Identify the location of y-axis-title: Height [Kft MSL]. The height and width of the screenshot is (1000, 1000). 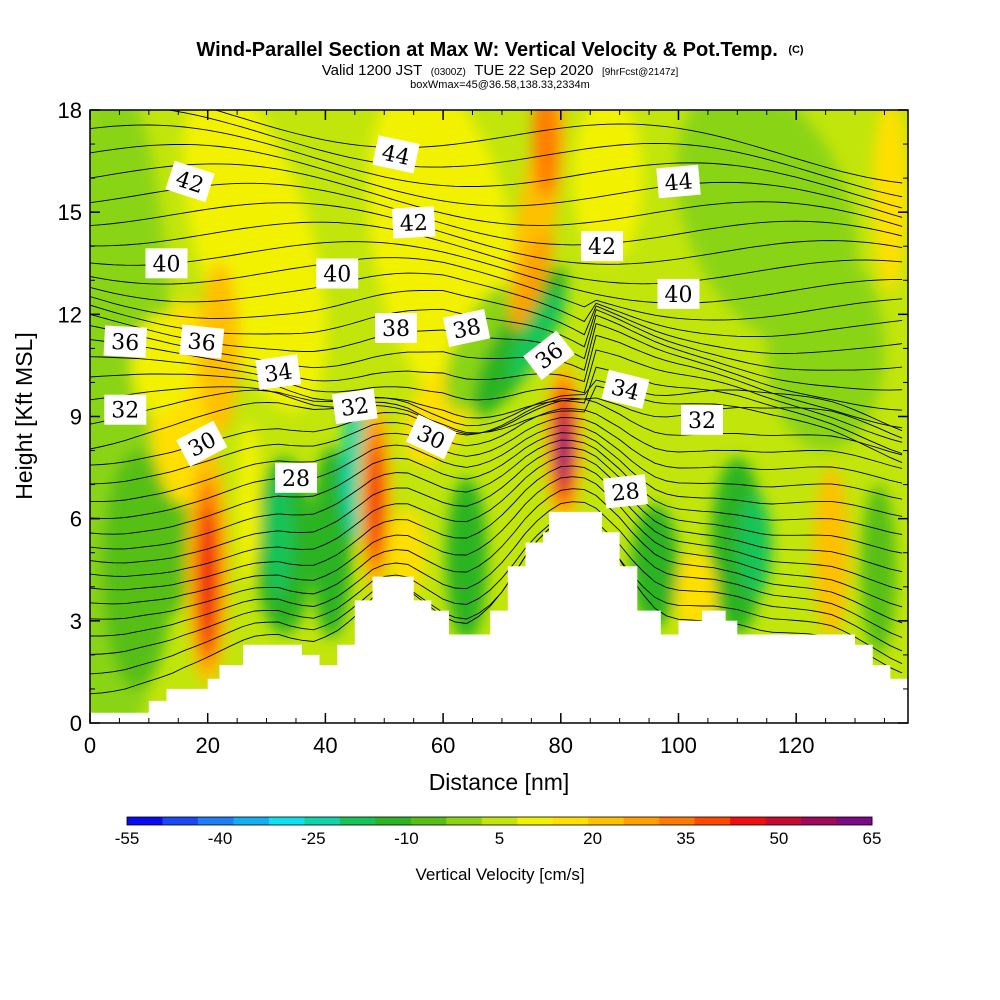
(24, 415).